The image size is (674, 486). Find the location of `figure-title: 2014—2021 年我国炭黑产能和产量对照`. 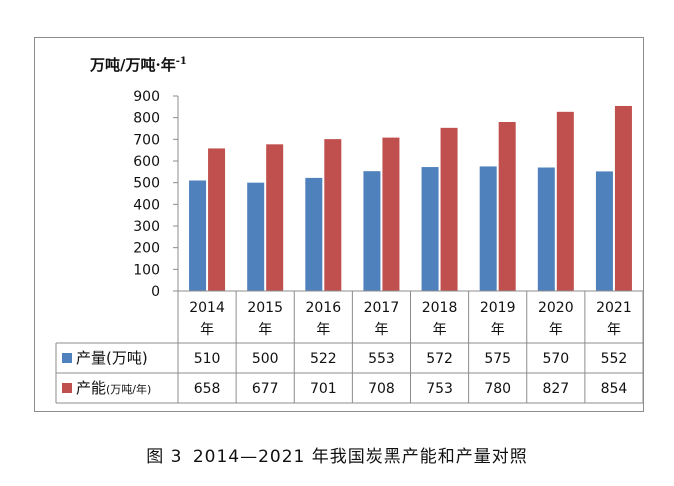

figure-title: 2014—2021 年我国炭黑产能和产量对照 is located at coordinates (360, 457).